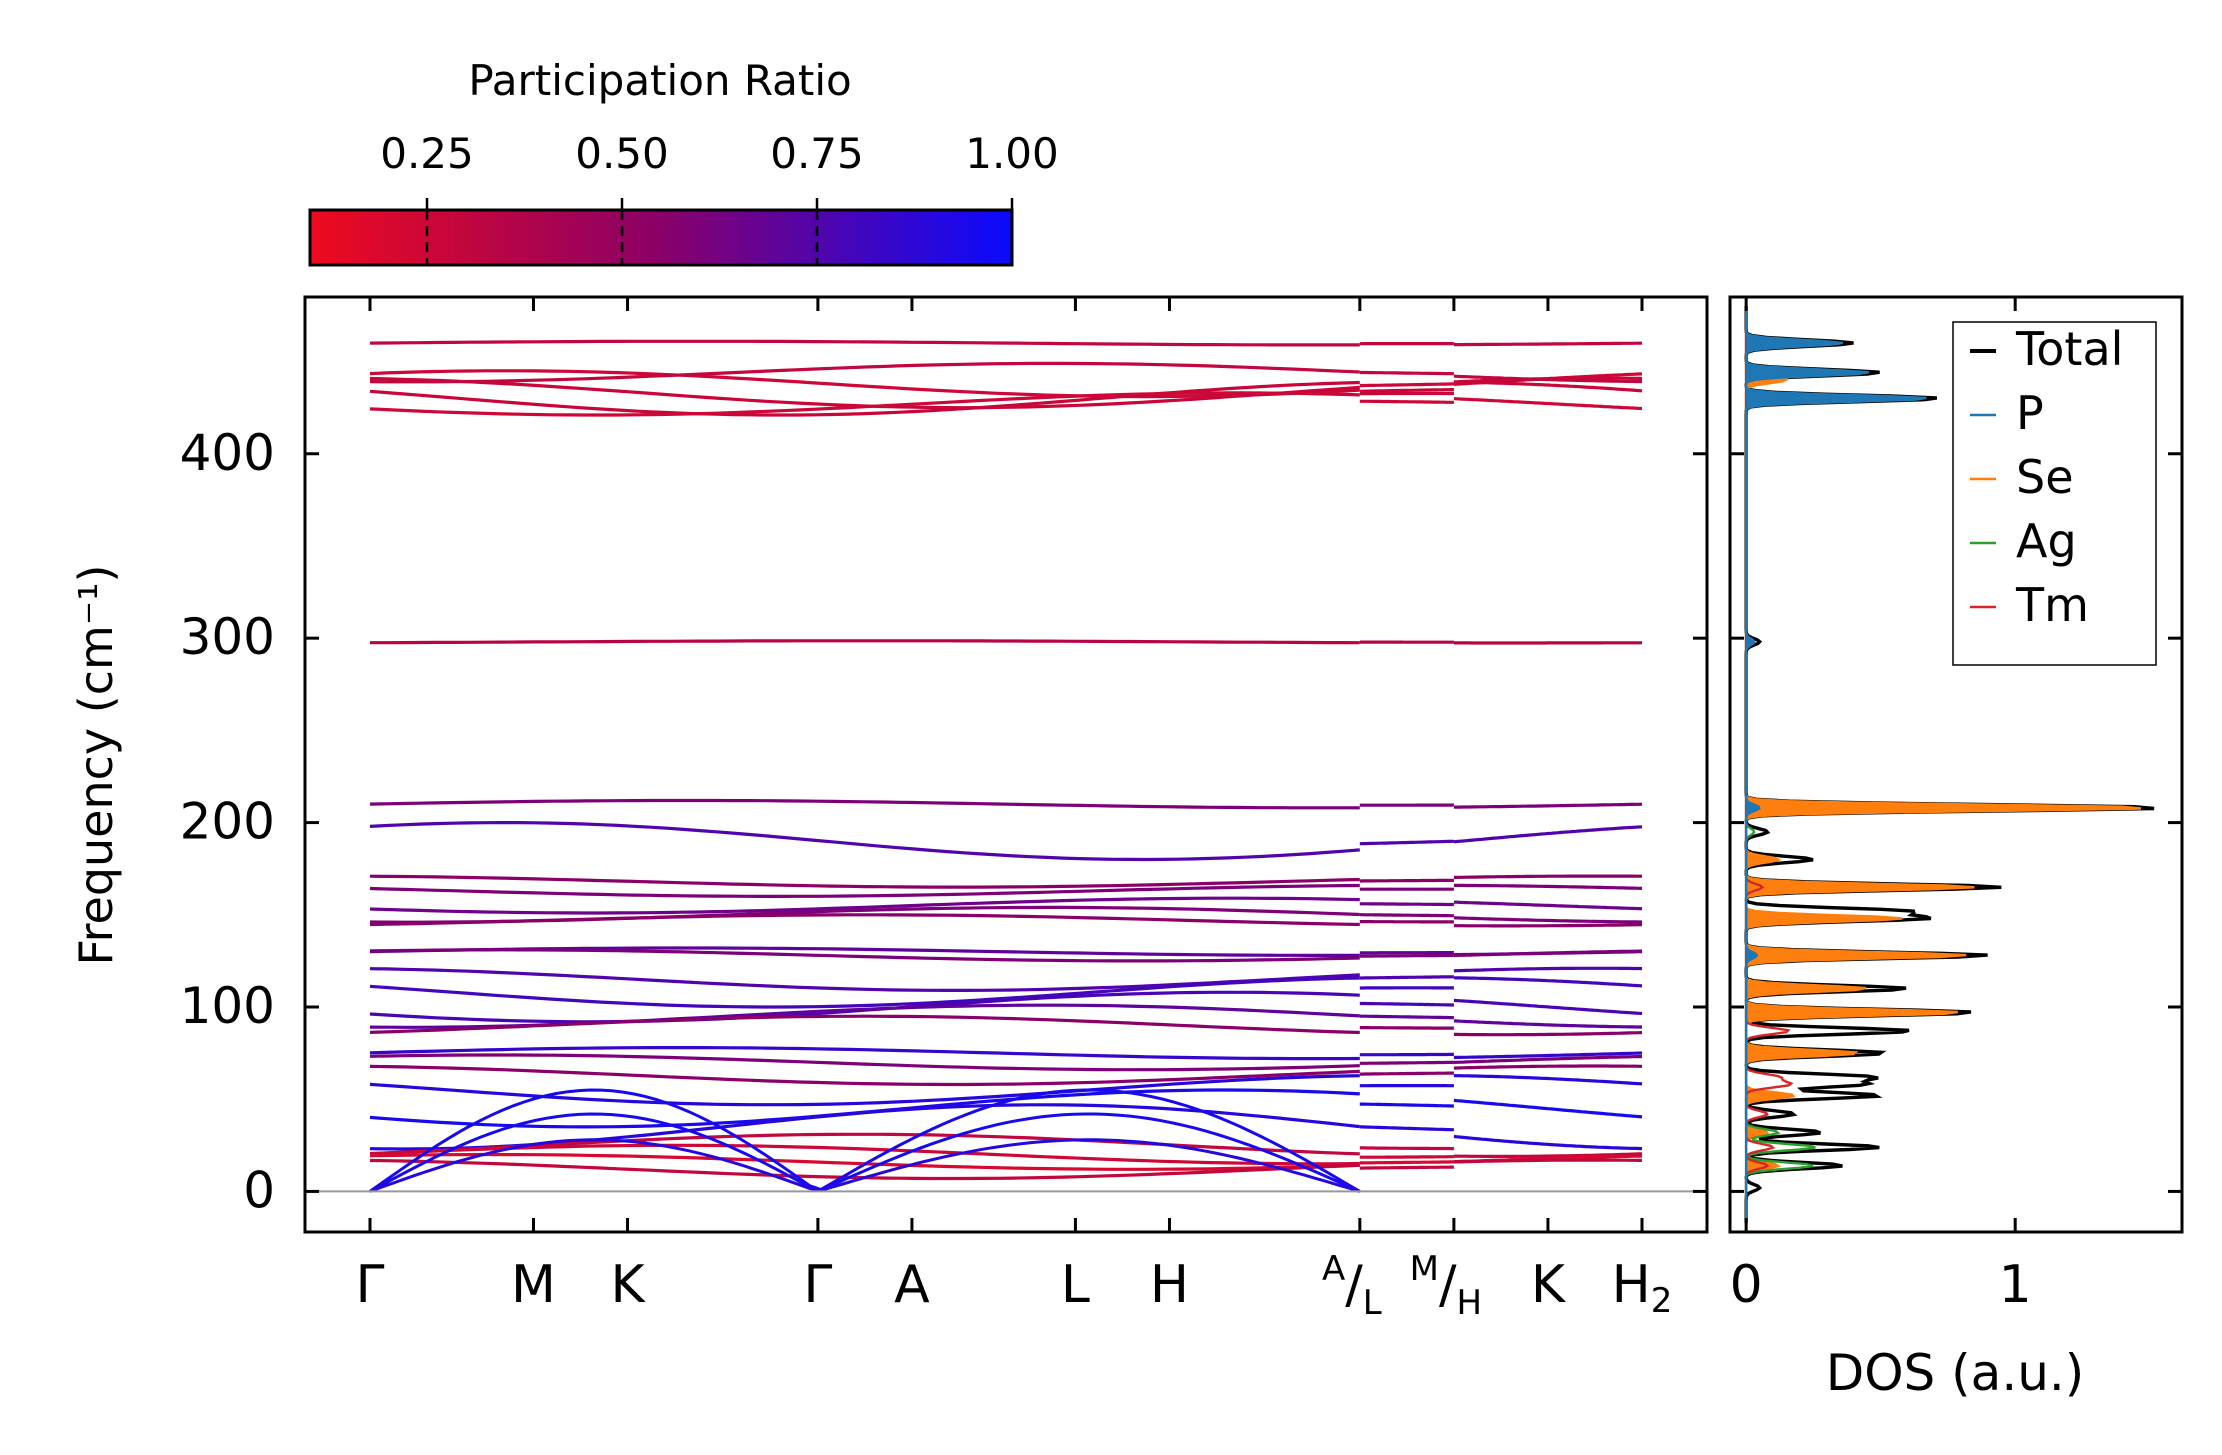 This screenshot has width=2222, height=1455. Describe the element at coordinates (1835, 764) in the screenshot. I see `dos-line-p` at that location.